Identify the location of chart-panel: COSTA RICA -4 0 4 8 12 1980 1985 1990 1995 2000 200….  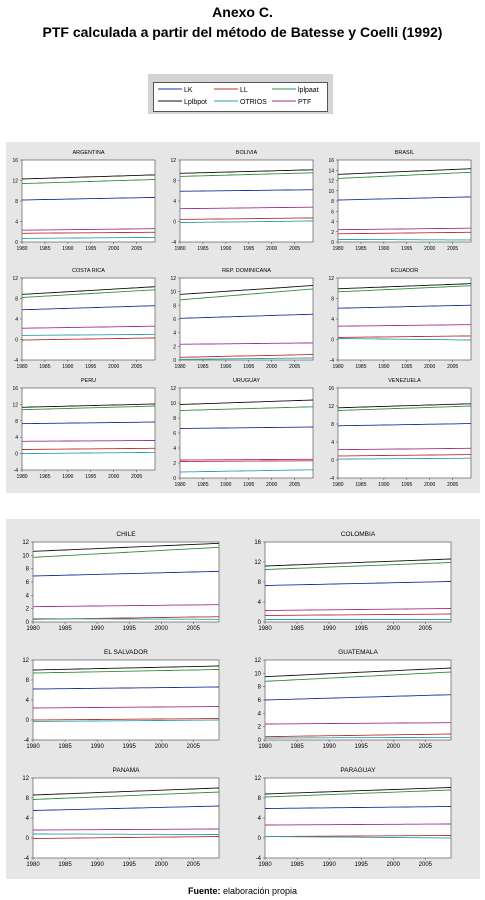
(84, 319).